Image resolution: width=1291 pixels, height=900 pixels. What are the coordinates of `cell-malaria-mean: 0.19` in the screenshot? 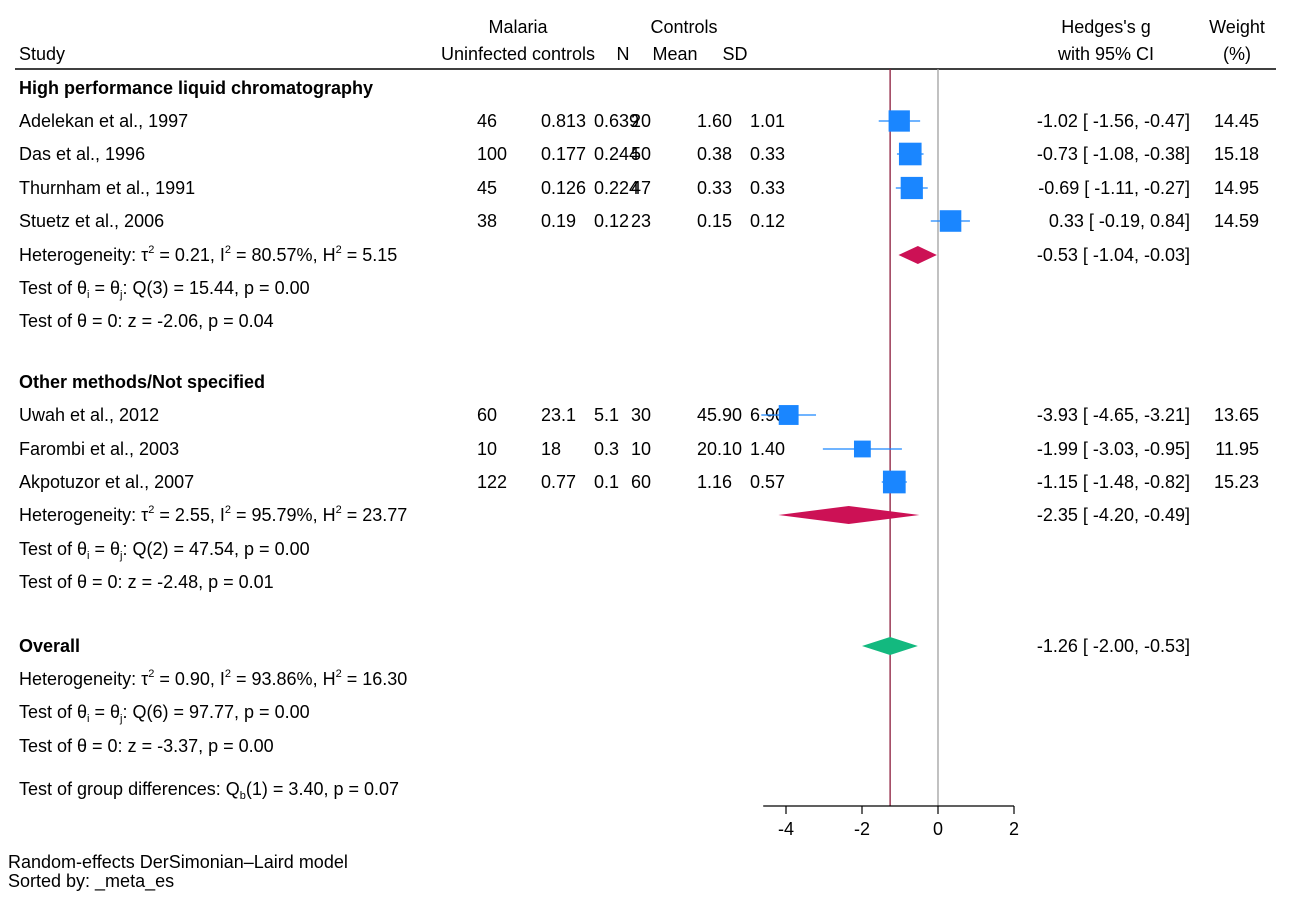 It's located at (558, 221).